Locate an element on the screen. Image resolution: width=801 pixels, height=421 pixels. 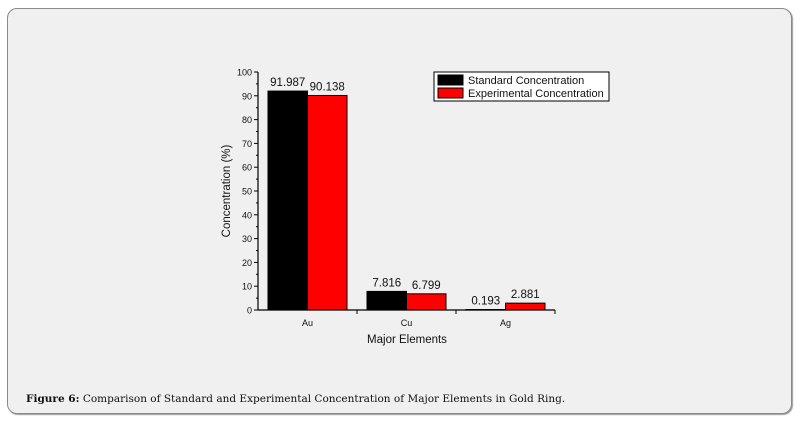
y-tick-label: 80 is located at coordinates (247, 120).